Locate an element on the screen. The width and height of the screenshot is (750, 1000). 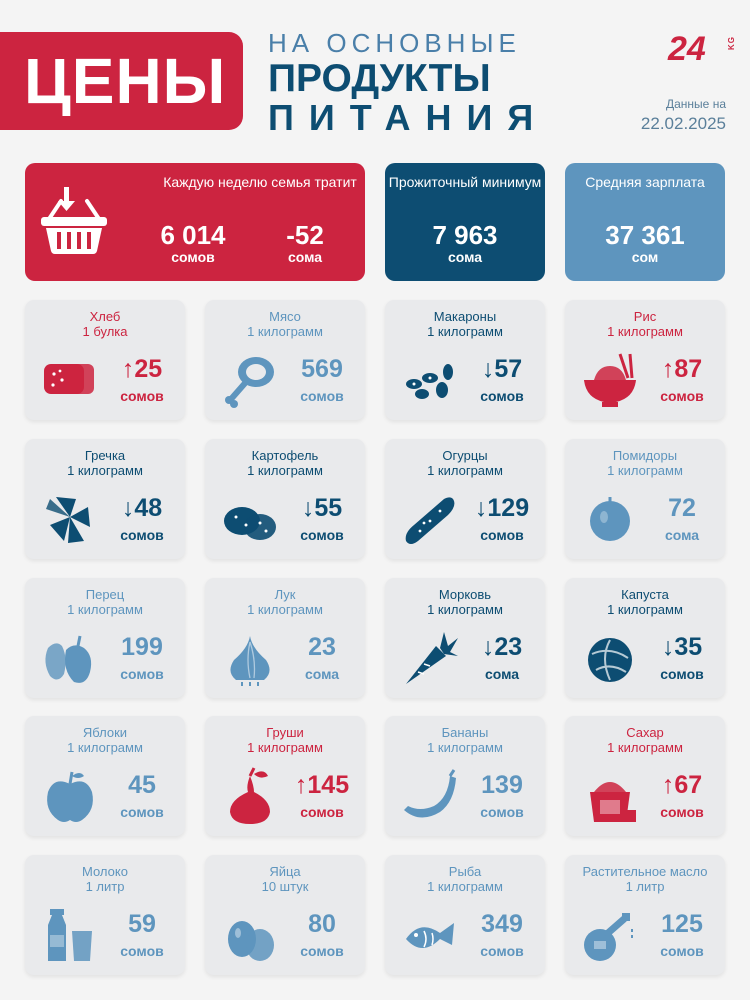
meat-icon is located at coordinates (249, 382).